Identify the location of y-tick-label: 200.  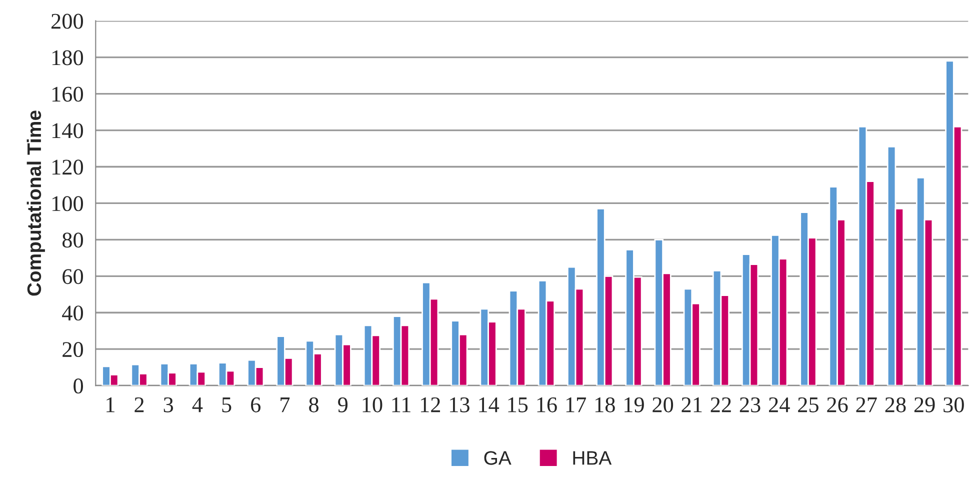
(67, 21).